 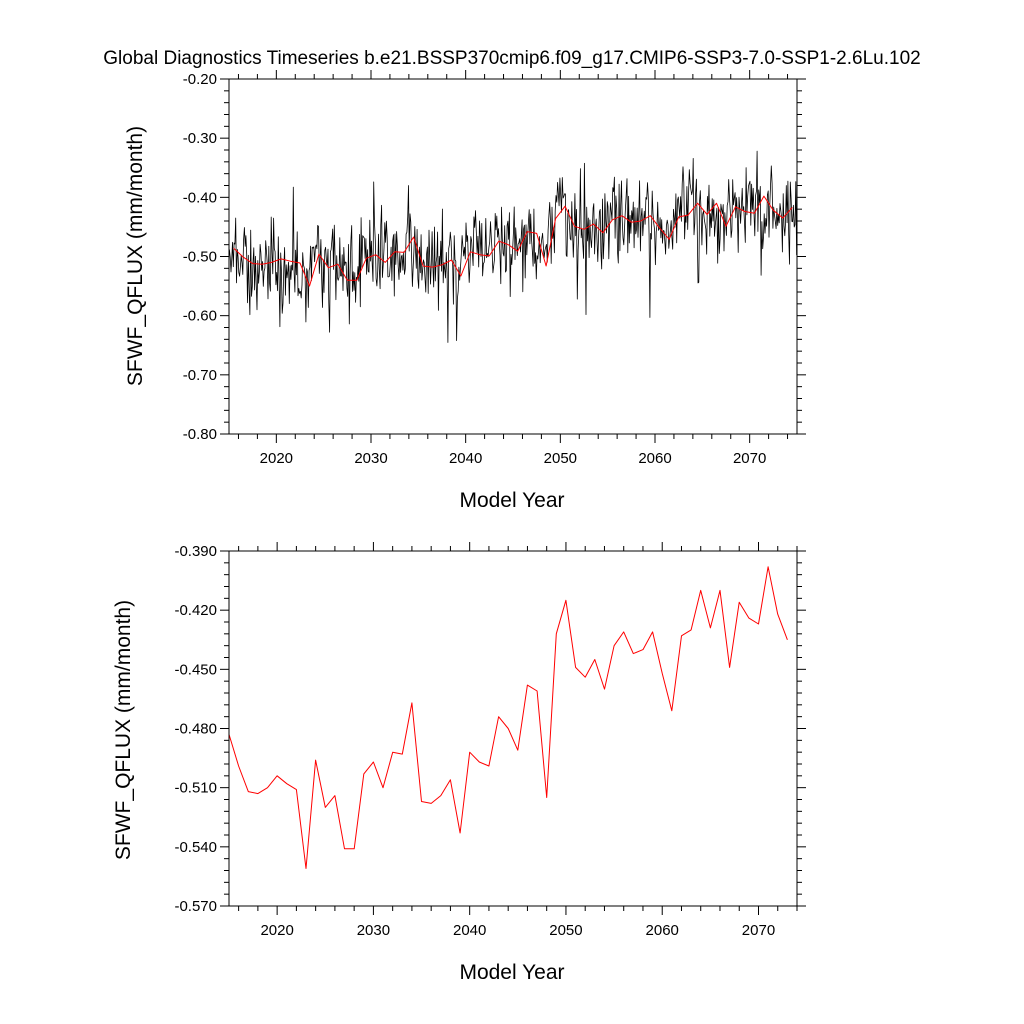 I want to click on plot-top-ytick-label: -0.50, so click(x=200, y=257).